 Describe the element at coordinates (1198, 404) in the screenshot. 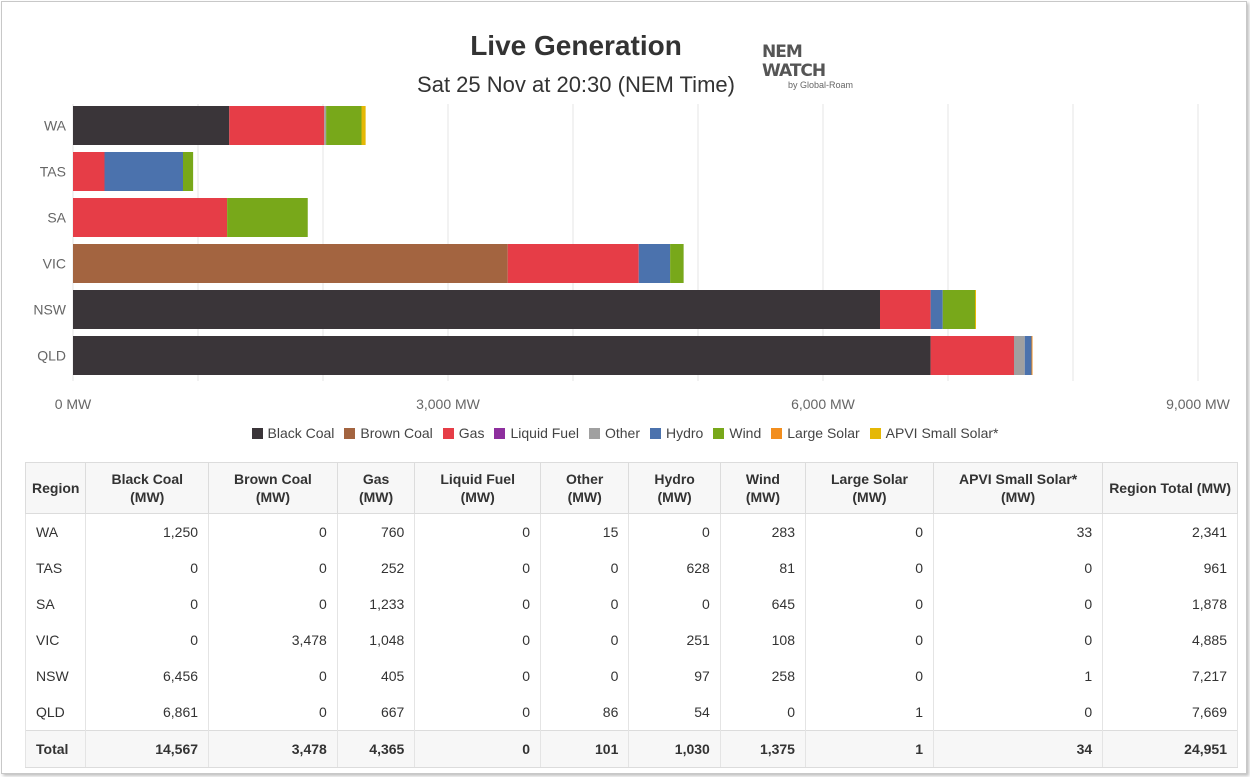

I see `x-tick-label: 9,000 MW` at that location.